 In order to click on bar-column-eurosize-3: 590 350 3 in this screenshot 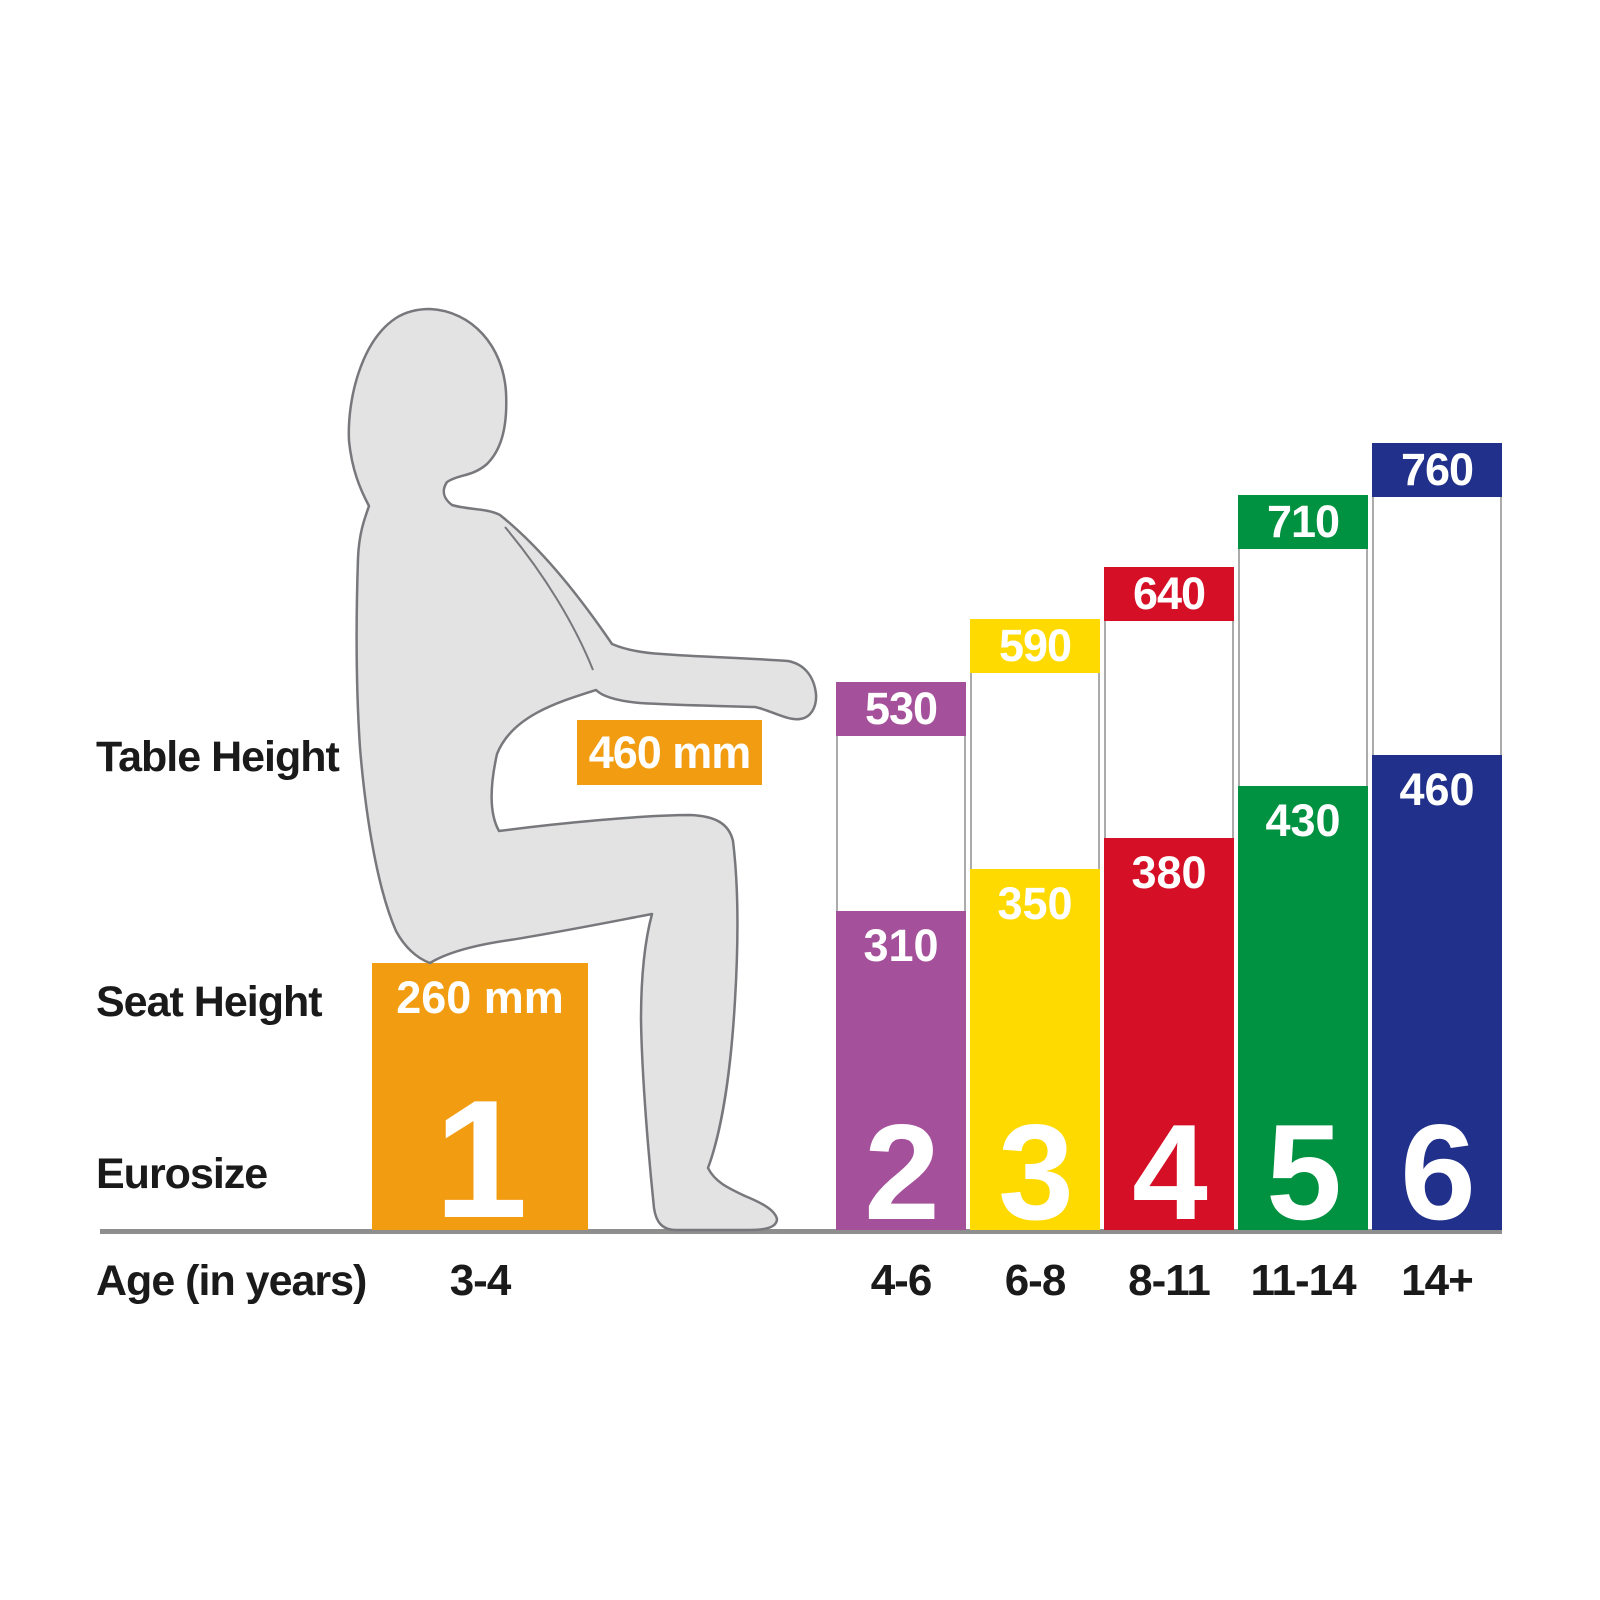, I will do `click(1035, 624)`.